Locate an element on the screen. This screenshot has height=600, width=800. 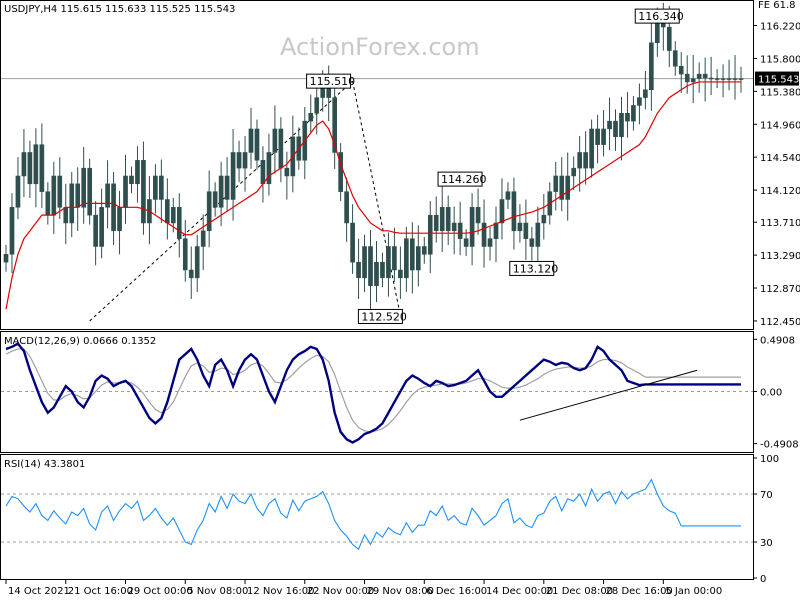
watermark: ActionForex.com is located at coordinates (380, 47).